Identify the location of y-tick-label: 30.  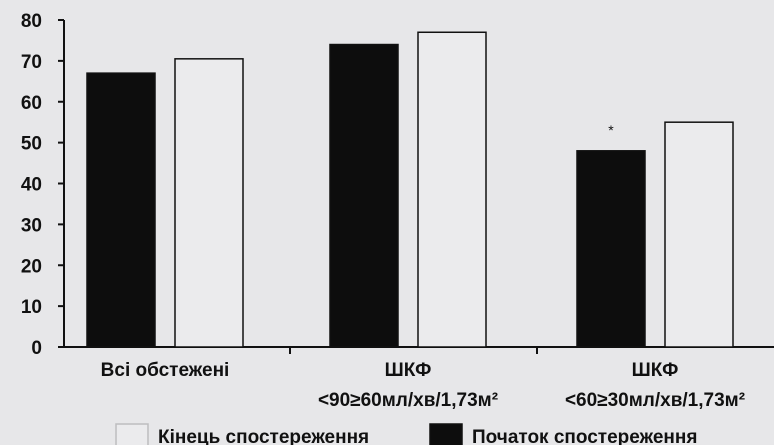
(31, 225).